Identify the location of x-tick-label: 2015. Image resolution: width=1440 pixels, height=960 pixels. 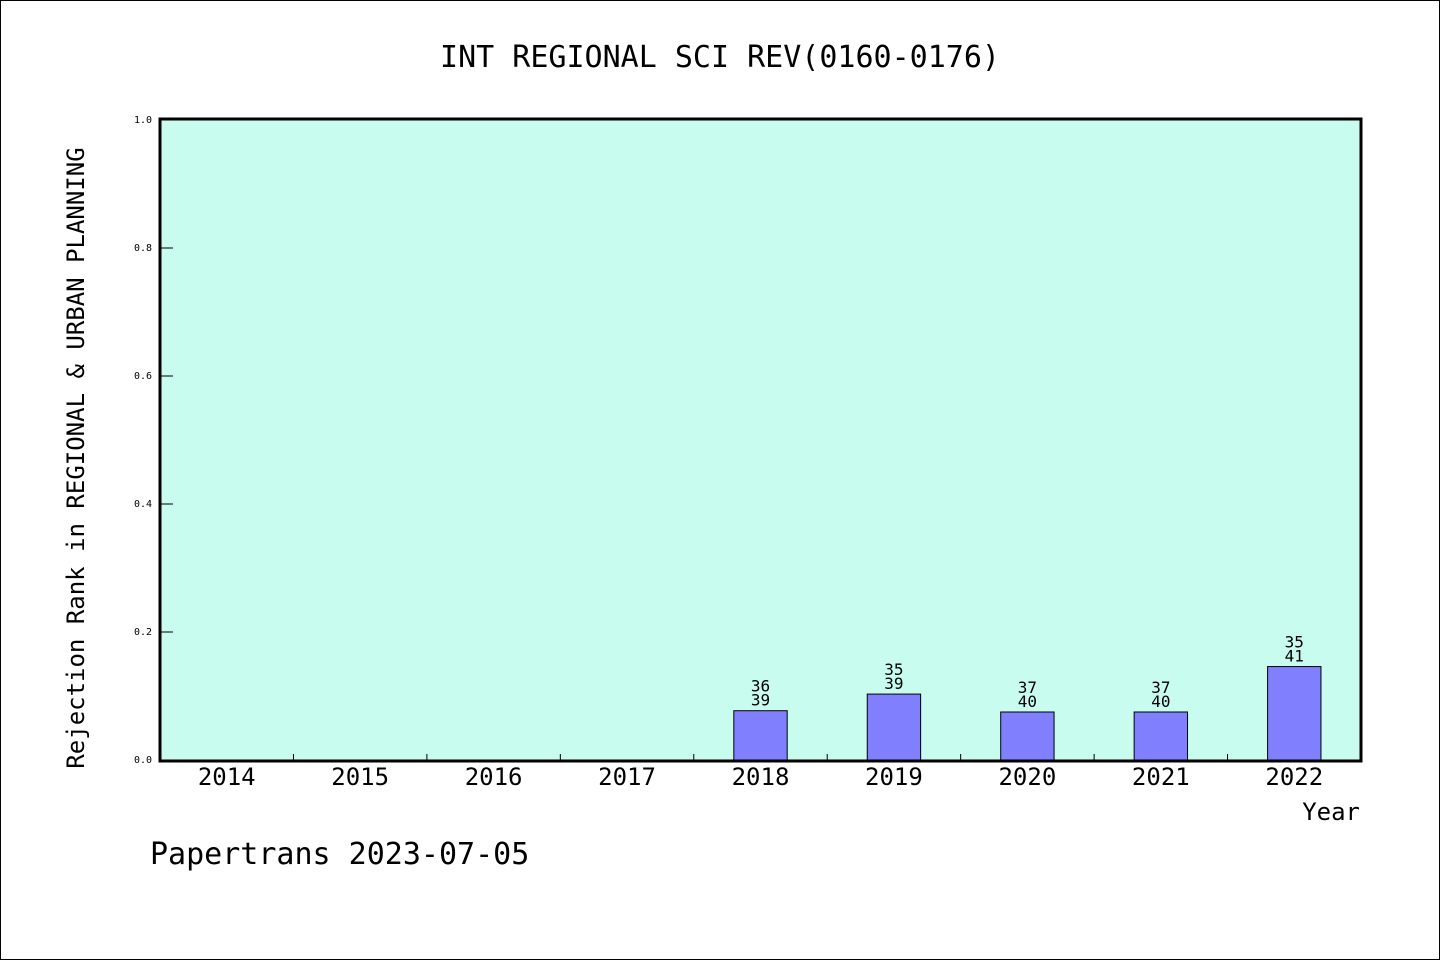
(360, 777).